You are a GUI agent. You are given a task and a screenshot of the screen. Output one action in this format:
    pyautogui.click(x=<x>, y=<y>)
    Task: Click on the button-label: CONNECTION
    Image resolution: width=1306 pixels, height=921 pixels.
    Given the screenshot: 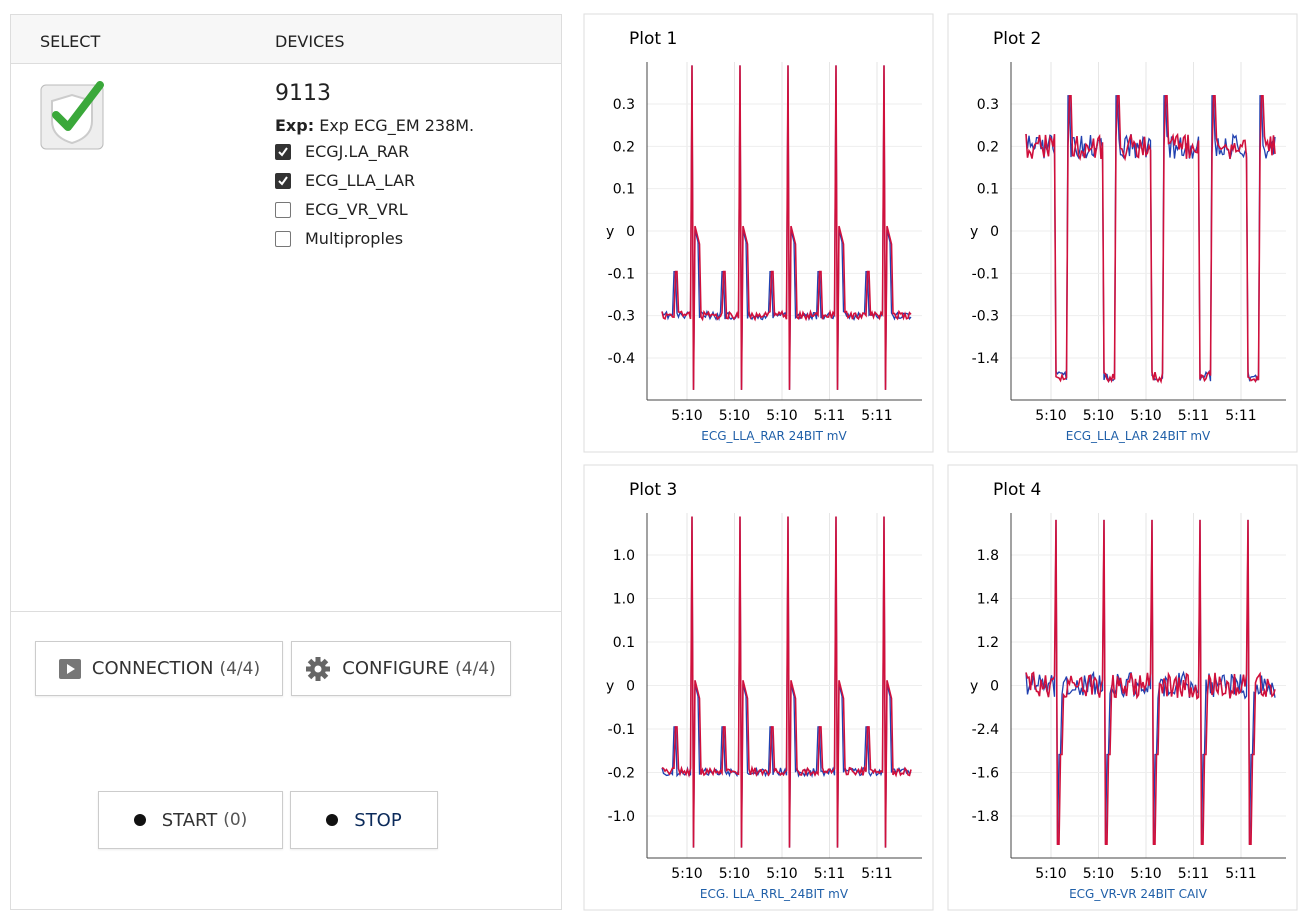 What is the action you would take?
    pyautogui.click(x=152, y=668)
    